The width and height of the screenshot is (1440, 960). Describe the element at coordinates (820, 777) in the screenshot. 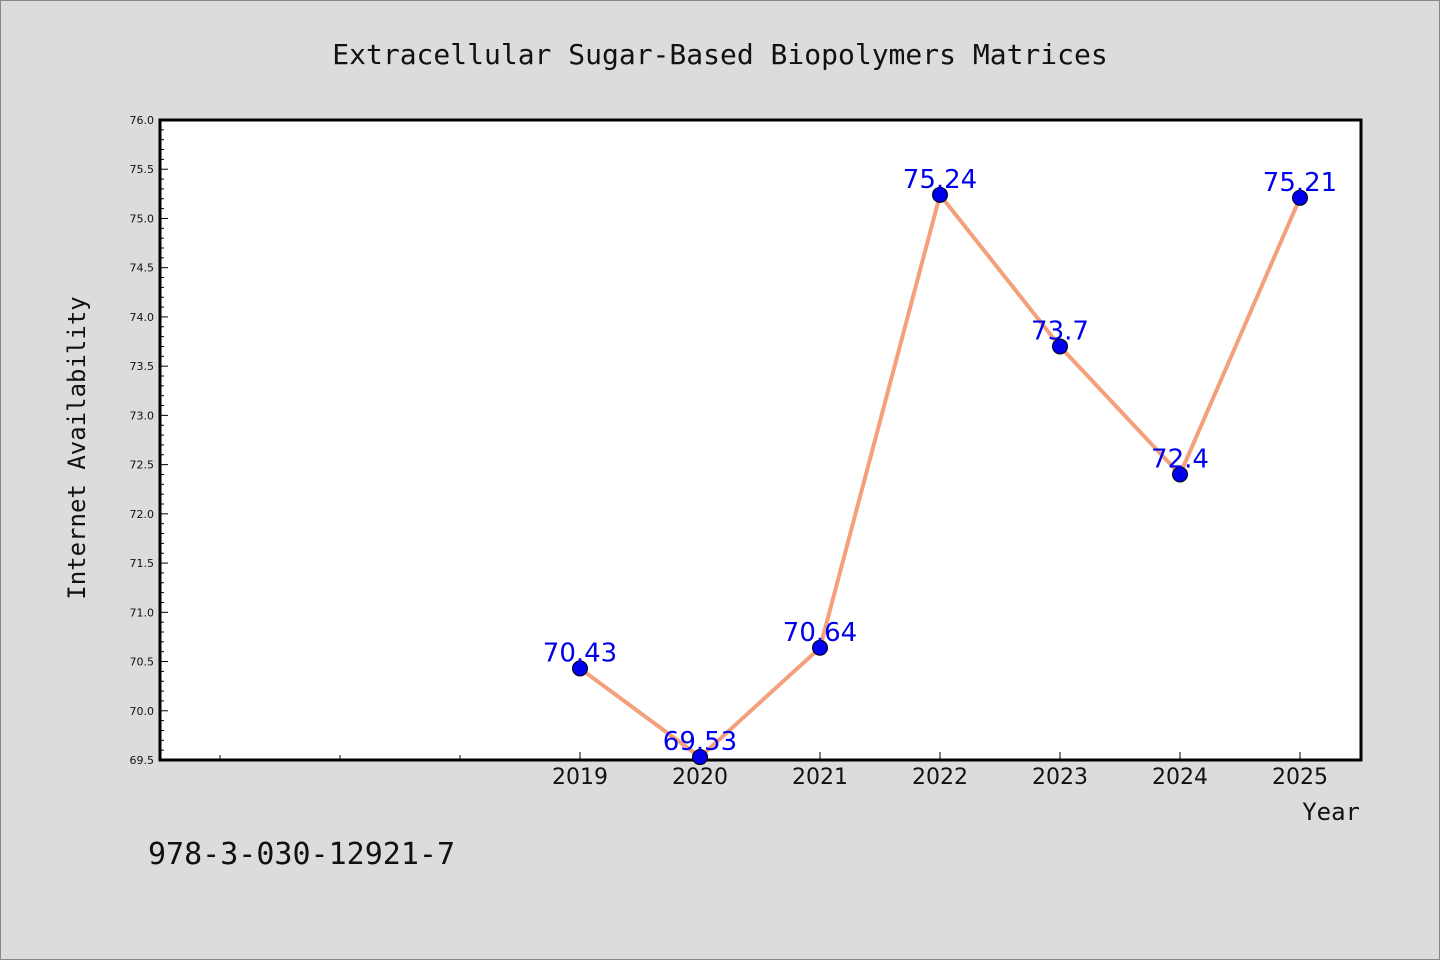

I see `x-tick-label: 2021` at that location.